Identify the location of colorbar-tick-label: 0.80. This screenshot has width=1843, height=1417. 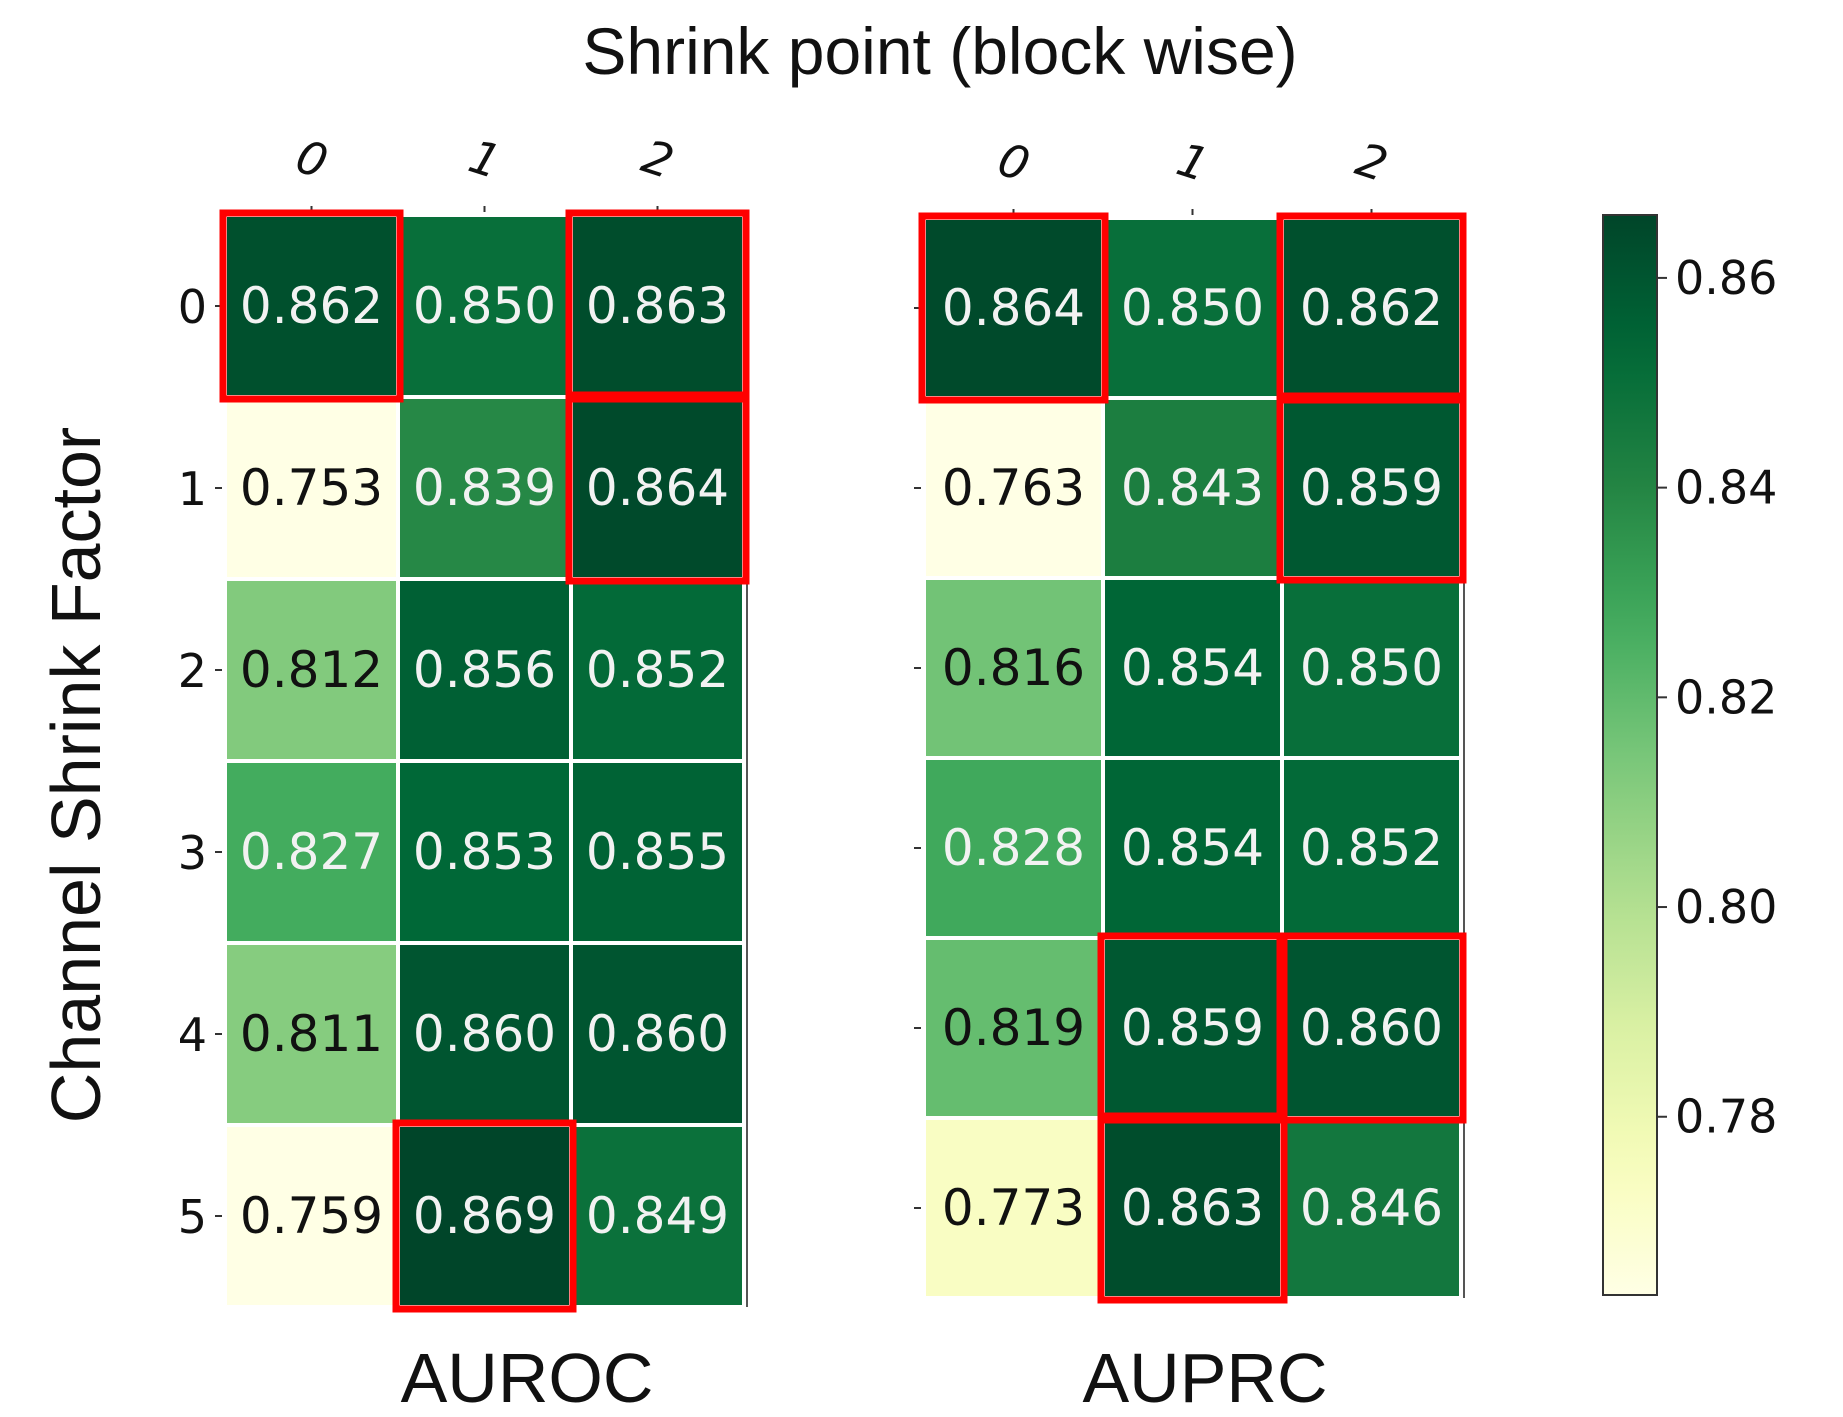
(1726, 907).